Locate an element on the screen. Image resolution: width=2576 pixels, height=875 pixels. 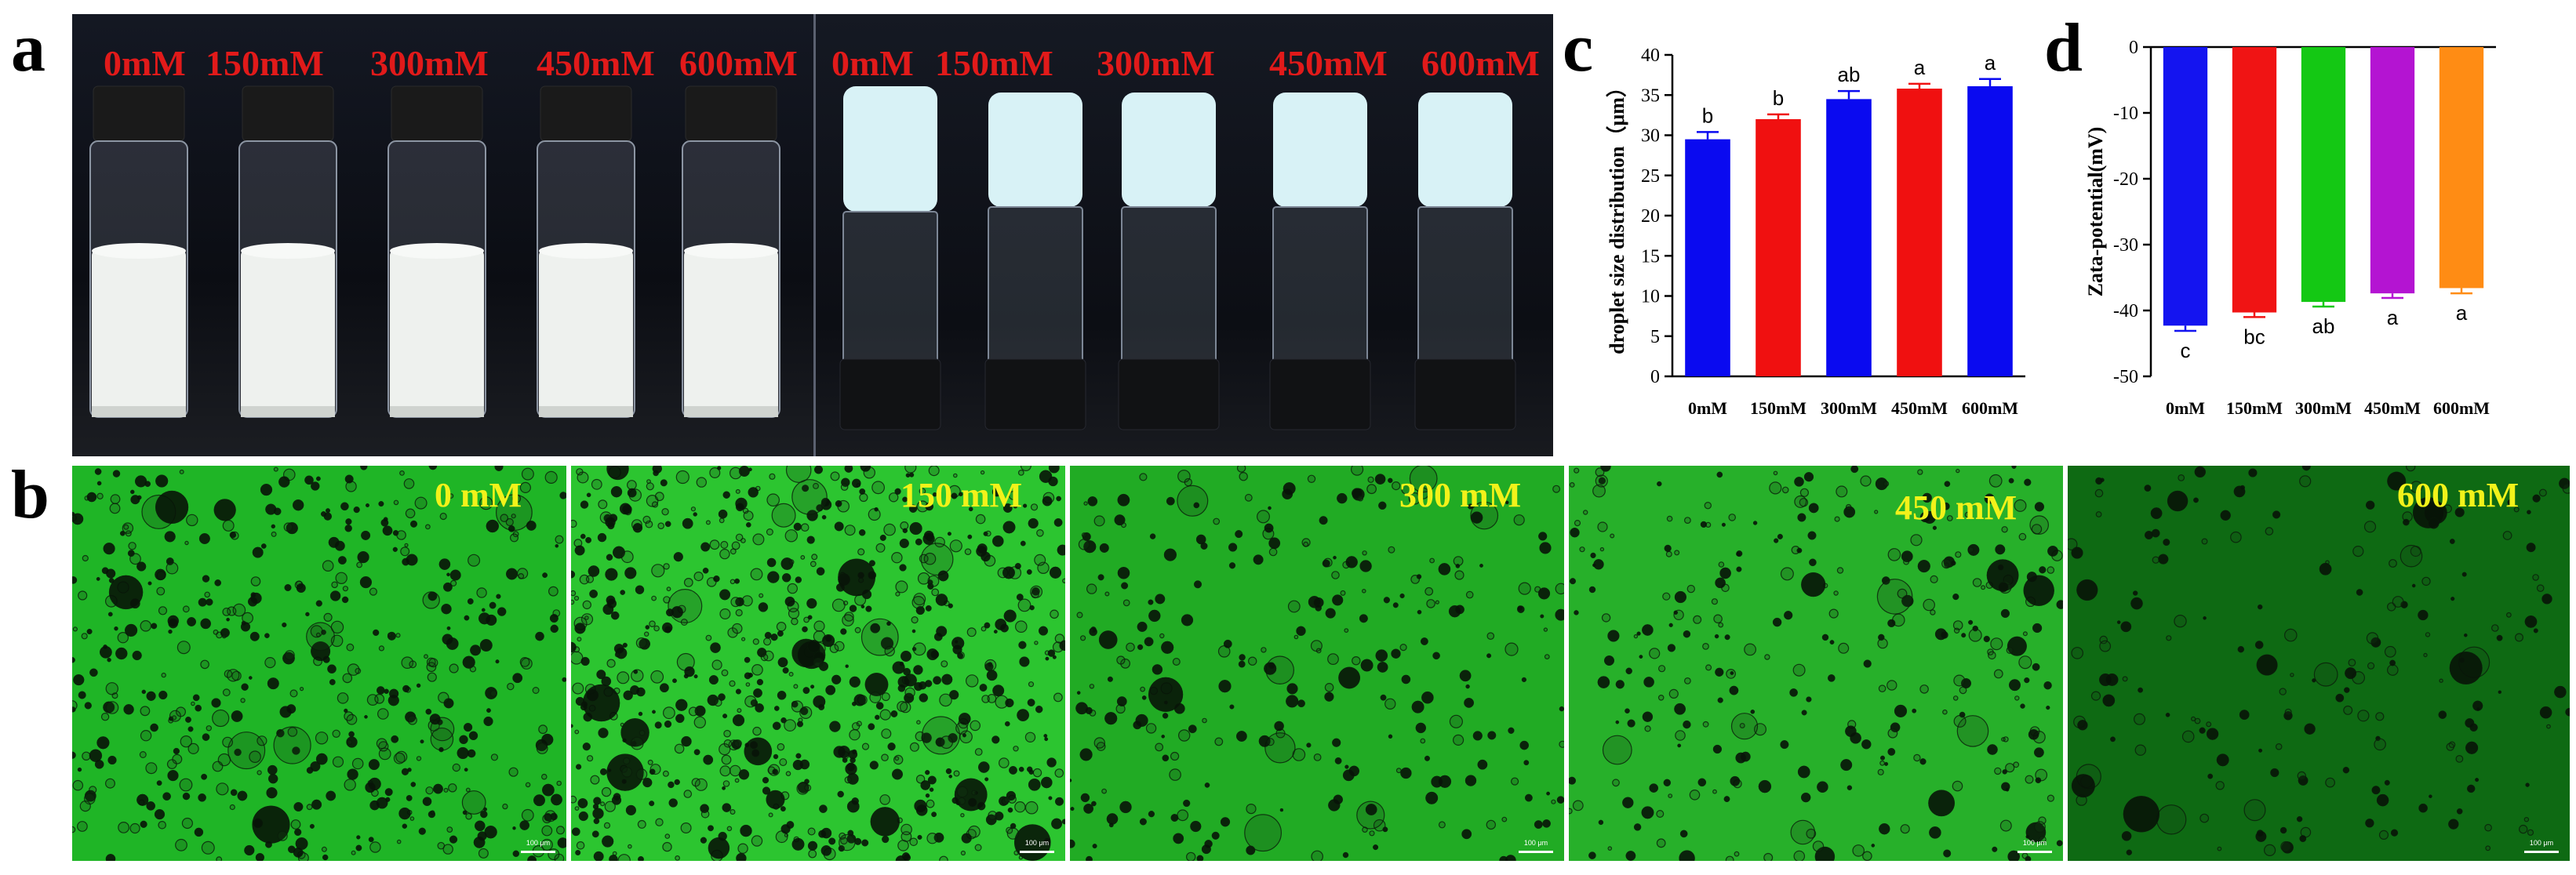
vial-label-right-4: 600mM is located at coordinates (1480, 63).